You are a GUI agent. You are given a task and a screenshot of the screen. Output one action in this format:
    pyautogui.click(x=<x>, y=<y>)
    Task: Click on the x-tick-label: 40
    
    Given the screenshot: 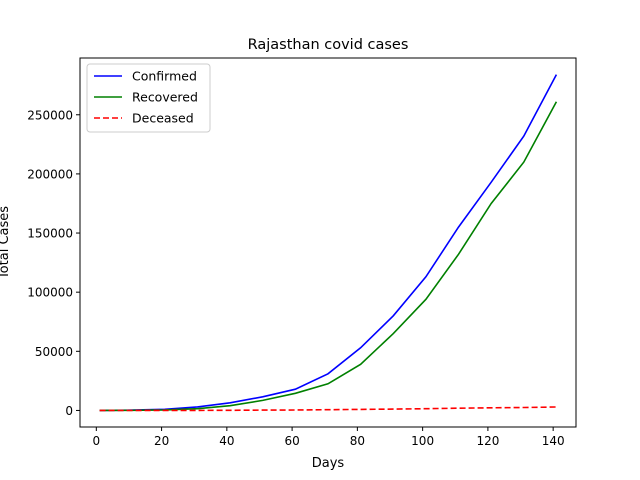 What is the action you would take?
    pyautogui.click(x=226, y=441)
    